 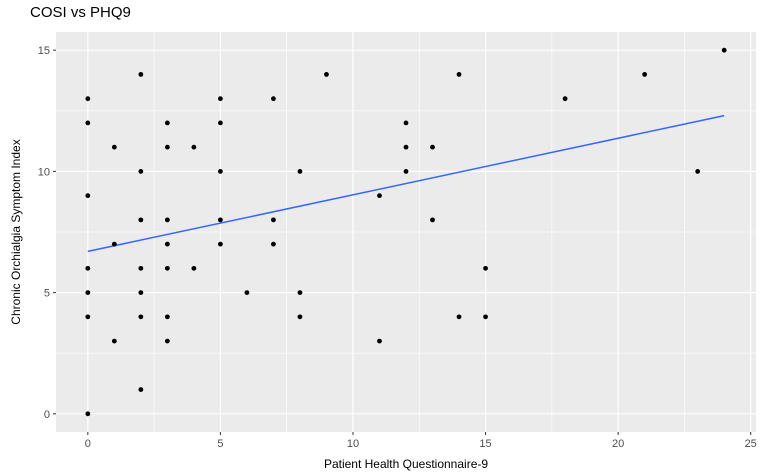 What do you see at coordinates (406, 464) in the screenshot?
I see `x-axis-title: Patient Health Questionnaire-9` at bounding box center [406, 464].